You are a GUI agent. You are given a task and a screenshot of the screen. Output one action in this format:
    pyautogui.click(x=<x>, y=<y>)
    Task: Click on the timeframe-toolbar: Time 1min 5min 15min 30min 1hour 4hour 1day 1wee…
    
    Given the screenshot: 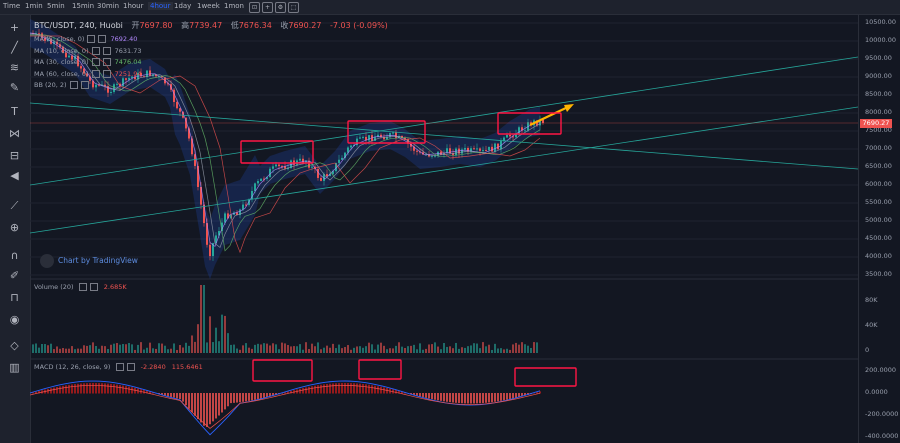 What is the action you would take?
    pyautogui.click(x=450, y=7)
    